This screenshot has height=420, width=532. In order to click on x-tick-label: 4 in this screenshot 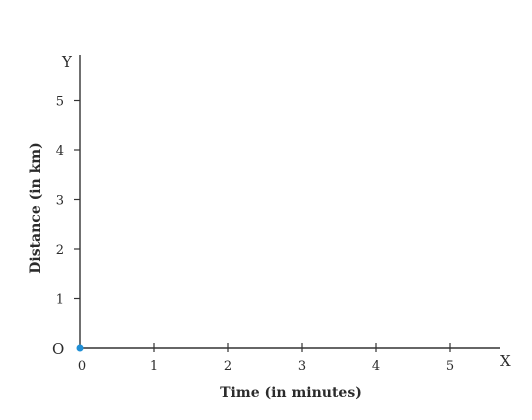, I will do `click(376, 366)`.